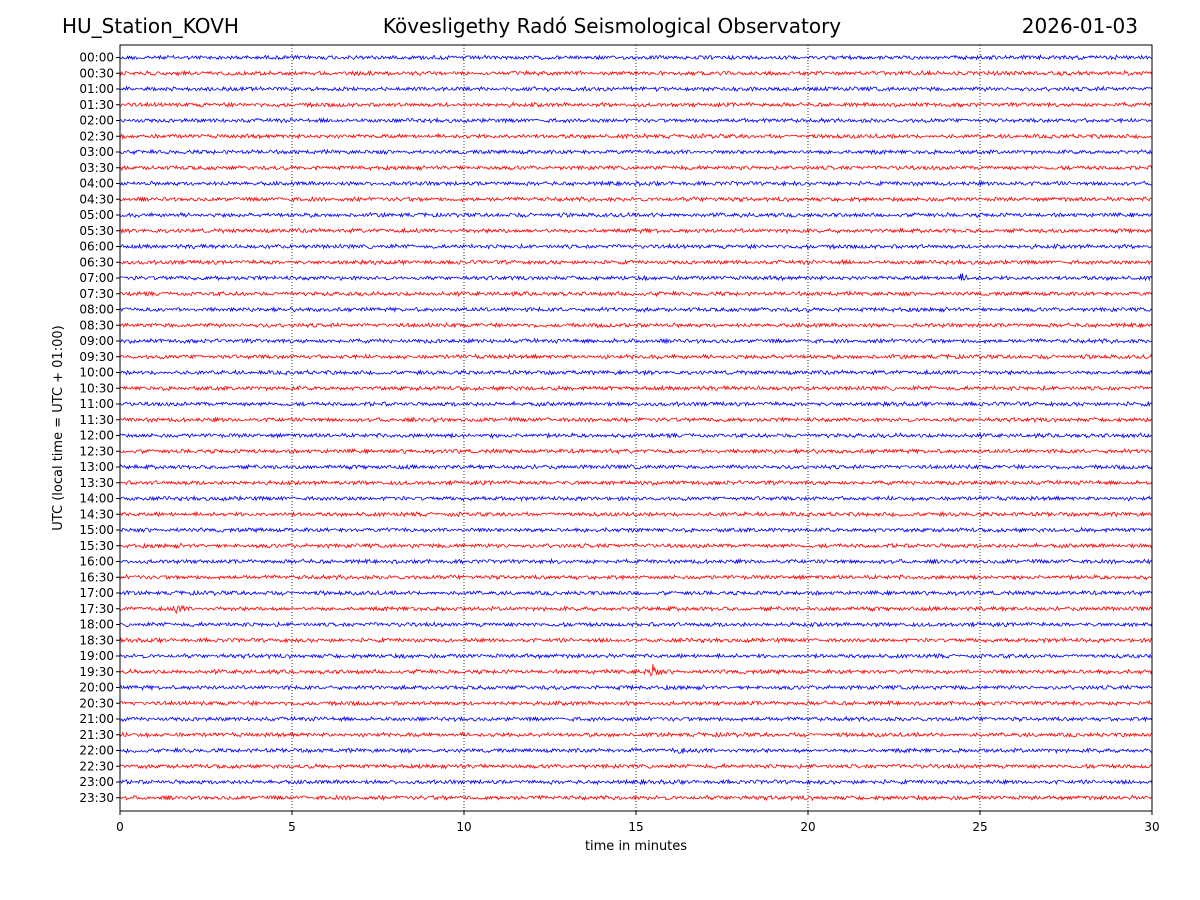  What do you see at coordinates (120, 827) in the screenshot?
I see `x-tick-label: 0` at bounding box center [120, 827].